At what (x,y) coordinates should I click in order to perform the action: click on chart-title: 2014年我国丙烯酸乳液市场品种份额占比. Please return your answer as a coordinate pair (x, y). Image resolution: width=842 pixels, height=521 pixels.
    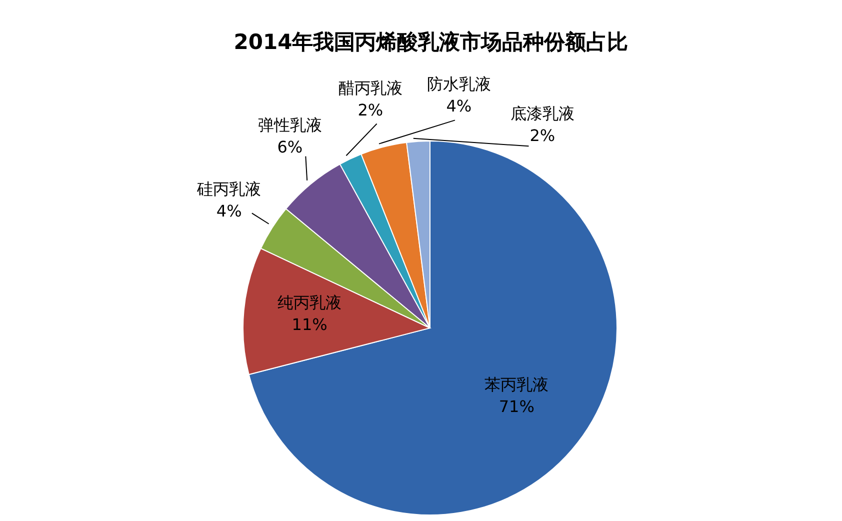
    Looking at the image, I should click on (431, 42).